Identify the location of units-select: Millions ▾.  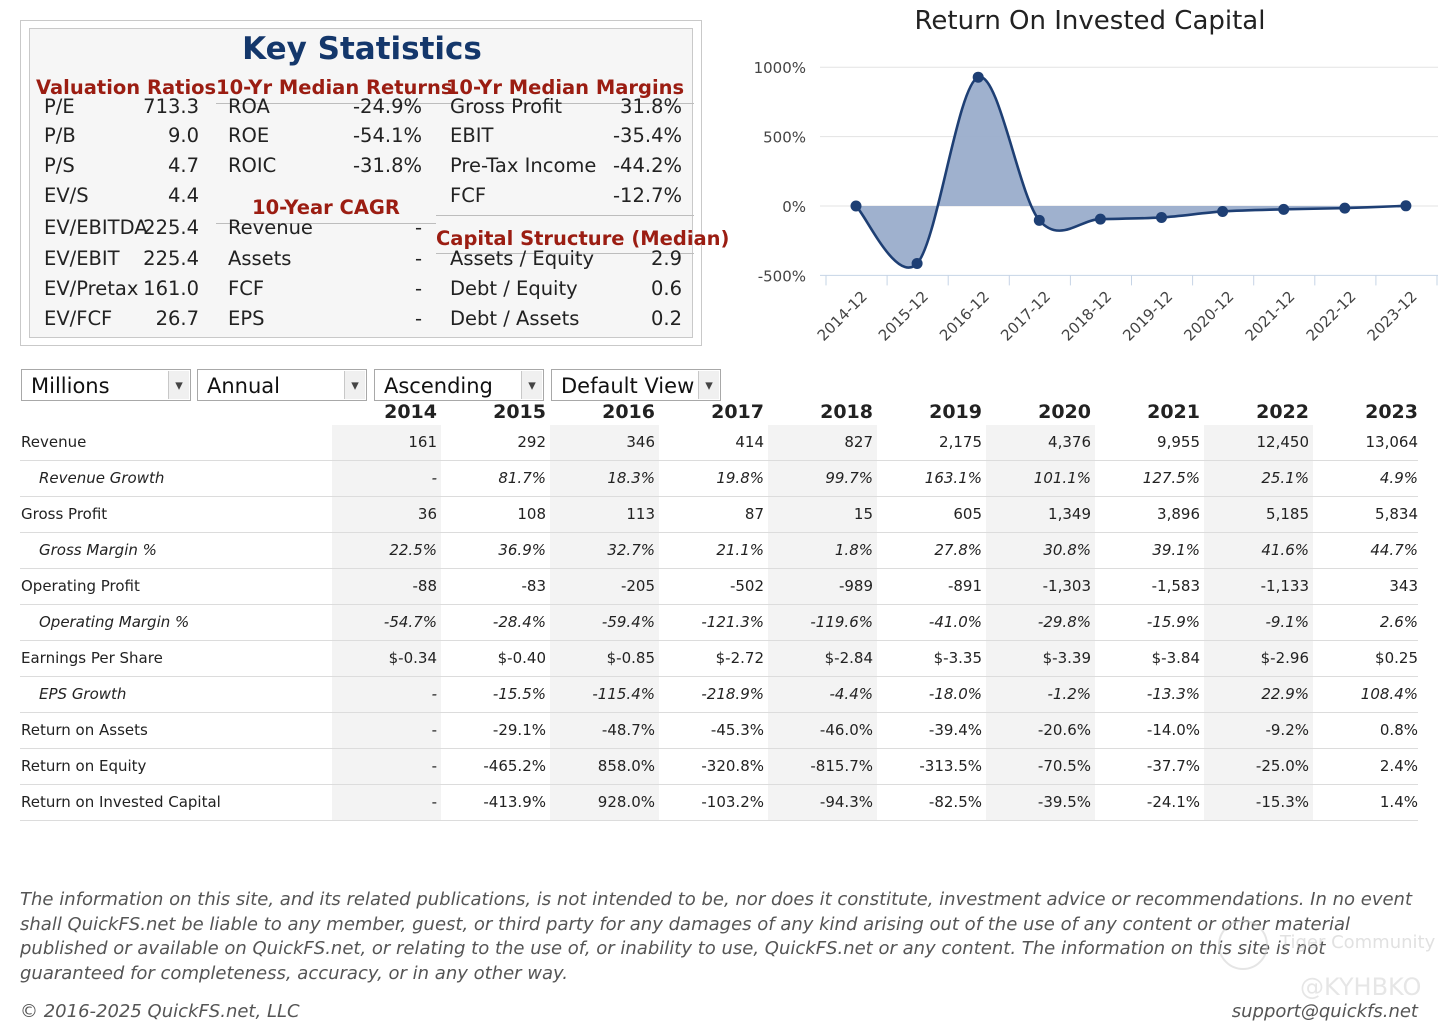
(106, 385).